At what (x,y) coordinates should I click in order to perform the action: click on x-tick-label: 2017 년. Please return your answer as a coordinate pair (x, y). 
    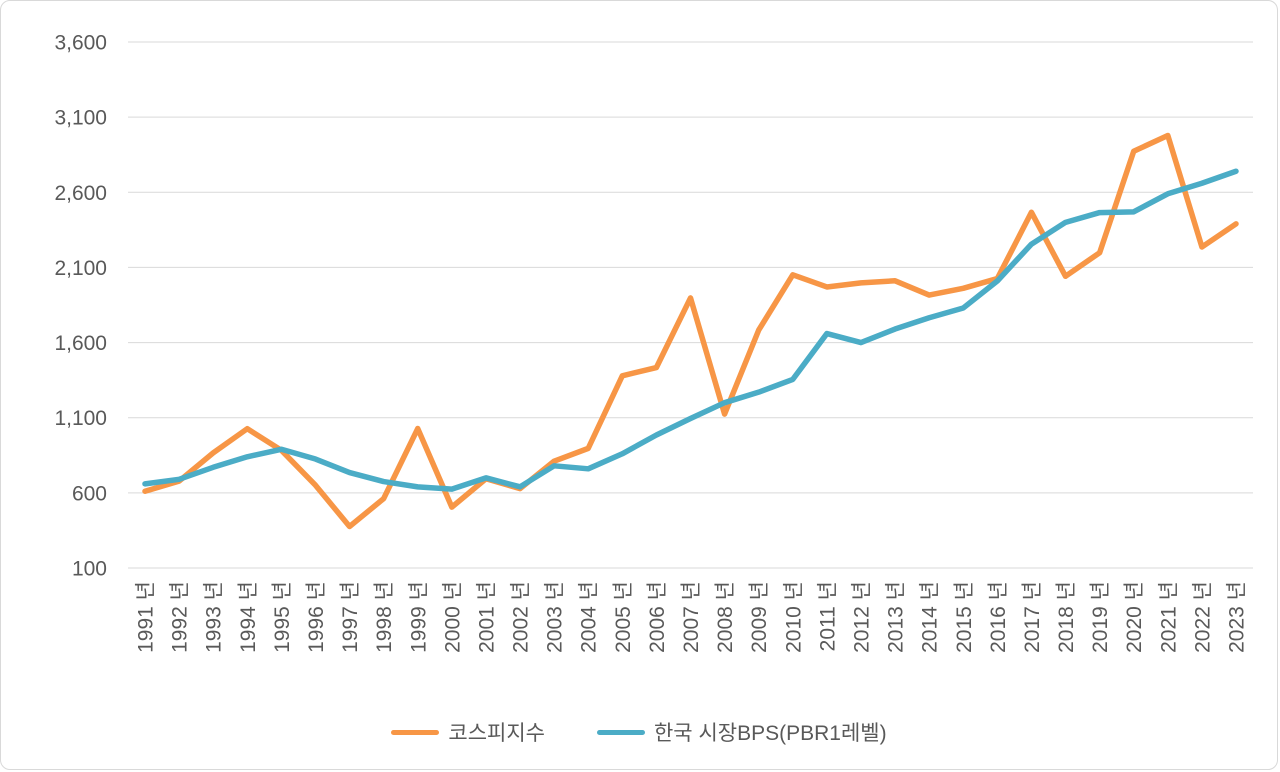
    Looking at the image, I should click on (1032, 617).